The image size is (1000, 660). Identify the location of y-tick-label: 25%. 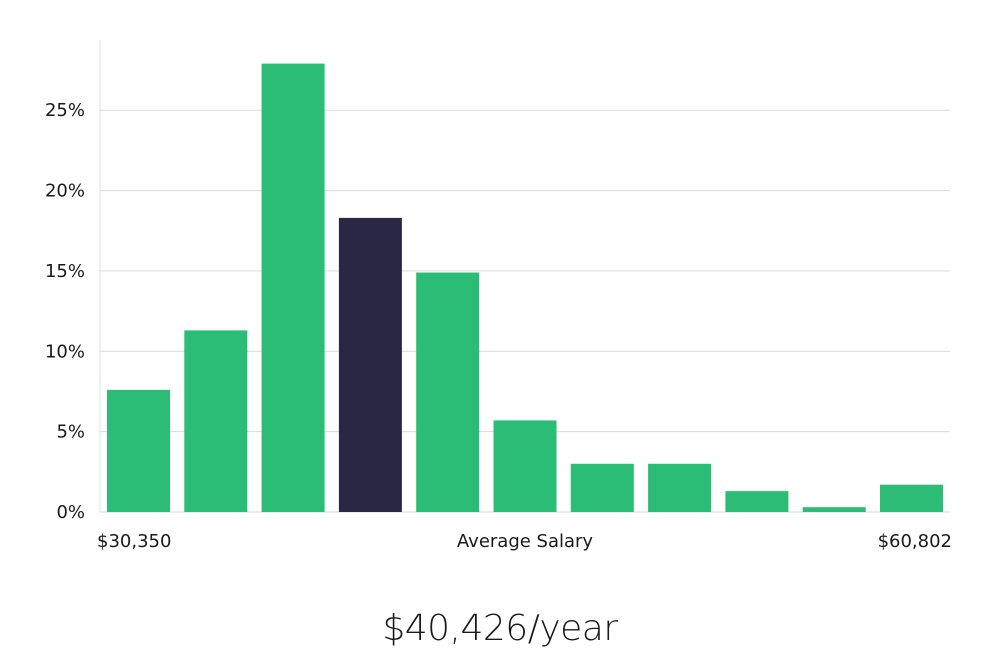
(65, 110).